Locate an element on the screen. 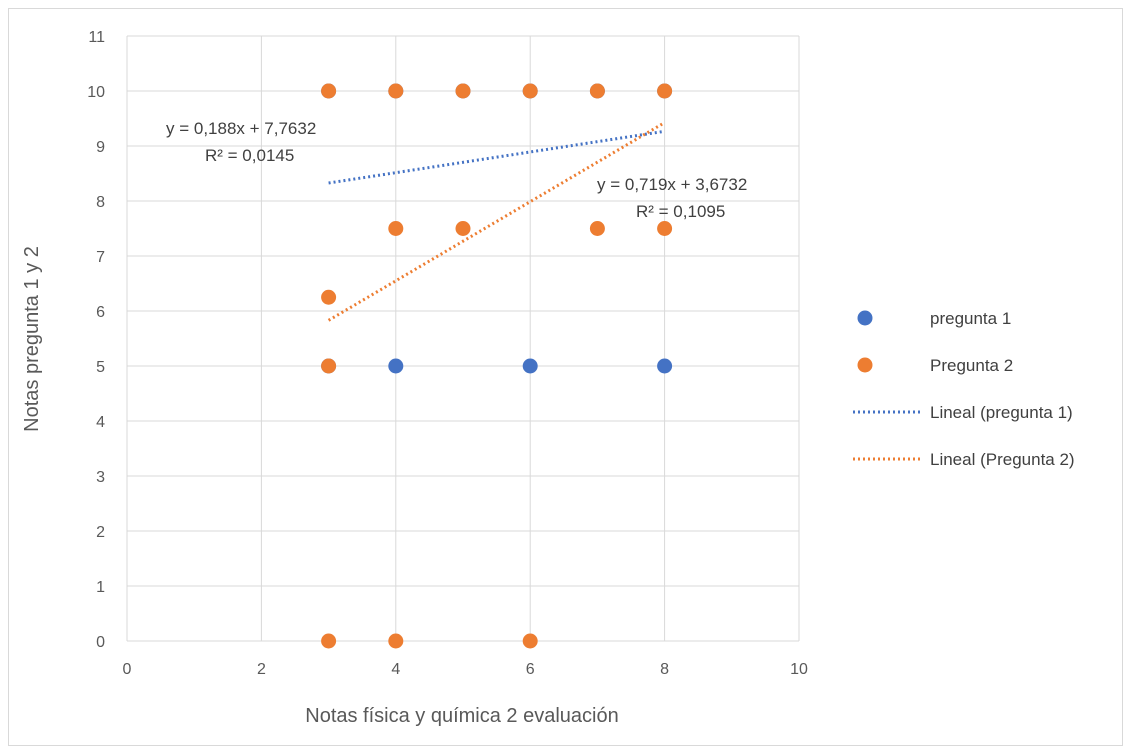 The width and height of the screenshot is (1131, 754). trend-r2-1: R² = 0,0145 is located at coordinates (249, 155).